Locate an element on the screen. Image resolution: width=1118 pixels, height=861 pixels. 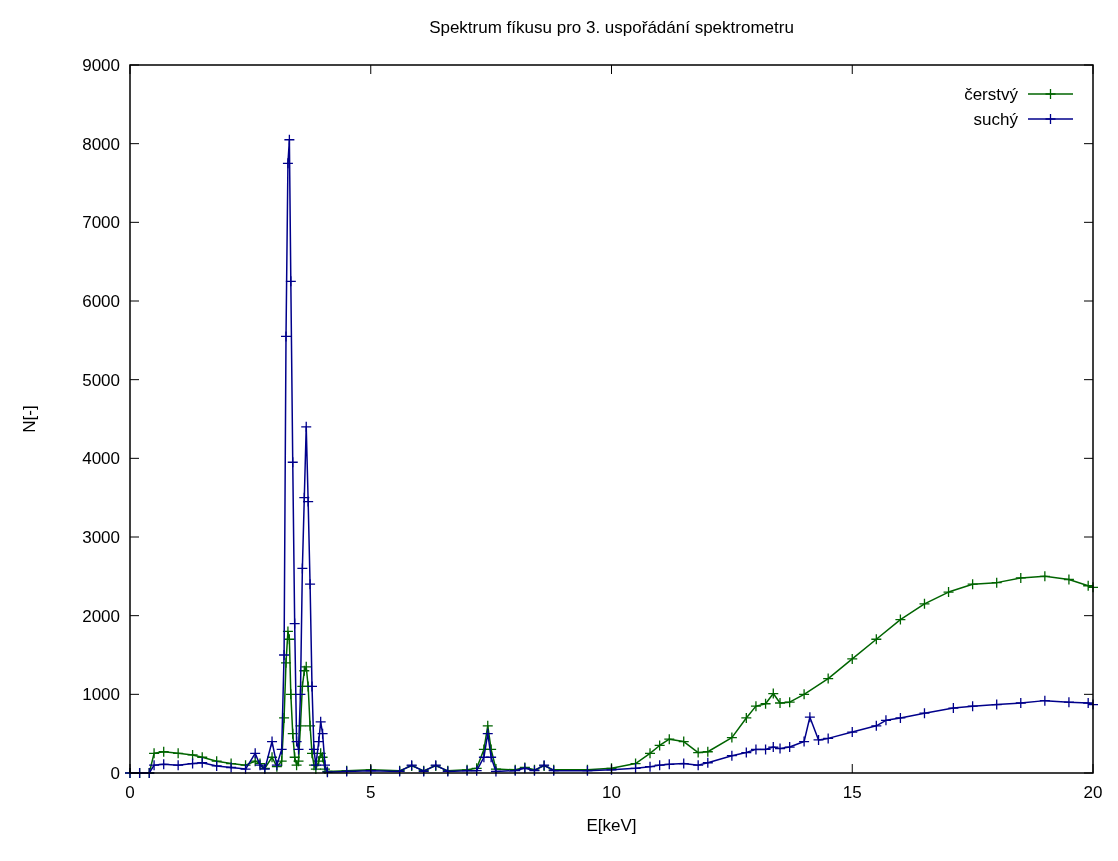
y-tick-label: 9000 is located at coordinates (101, 65).